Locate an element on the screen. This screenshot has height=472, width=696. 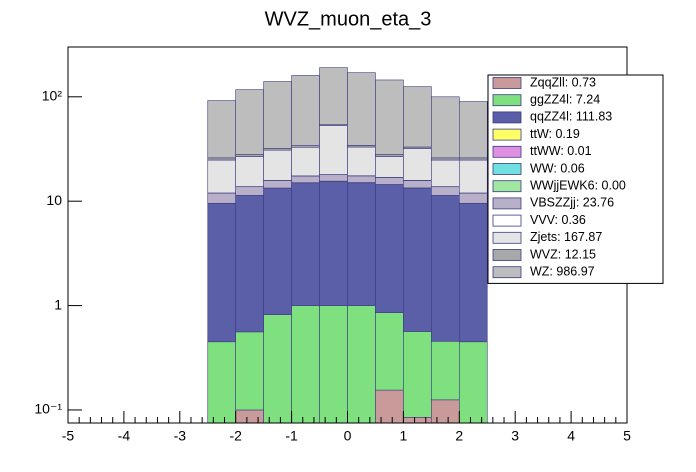
x-tick-label: 5 is located at coordinates (627, 436).